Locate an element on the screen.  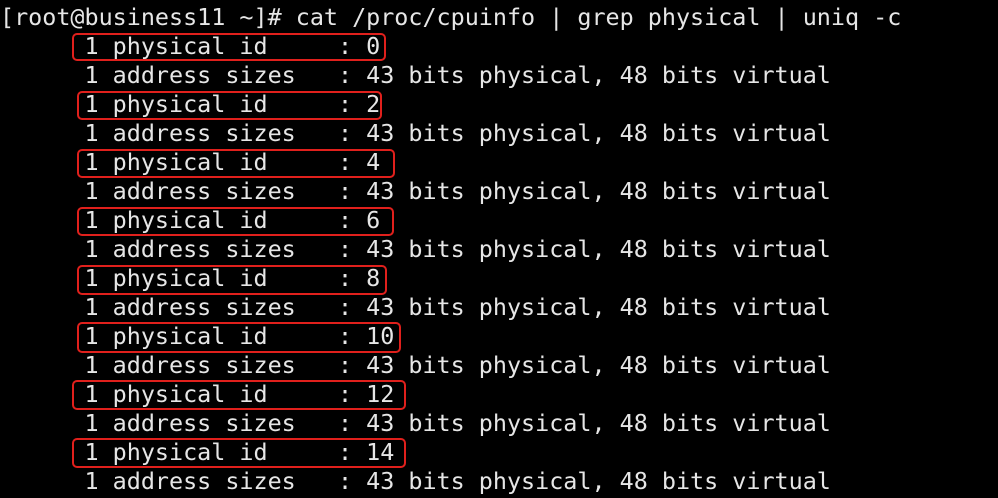
output-line: 1 physical id : 8 is located at coordinates (190, 278).